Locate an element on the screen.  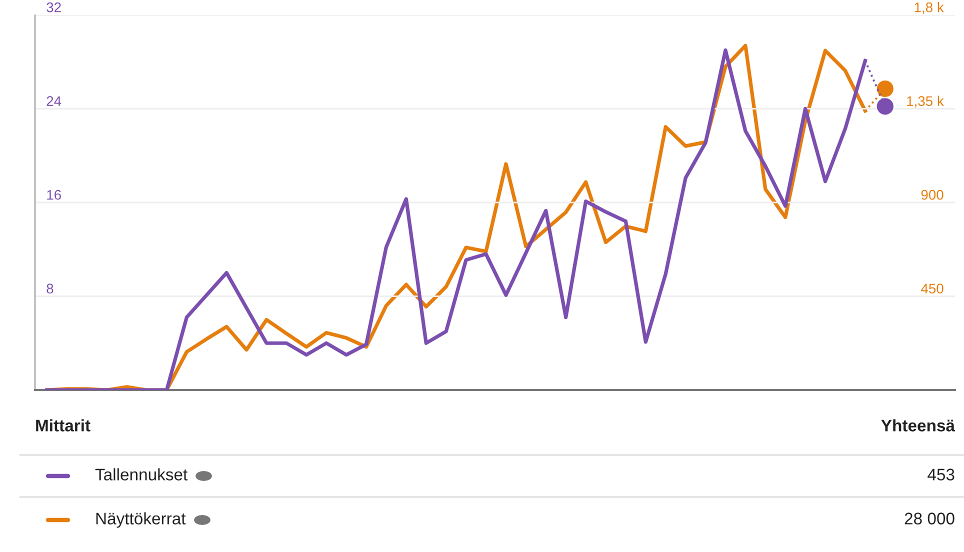
y-tick-label: 24 is located at coordinates (54, 101).